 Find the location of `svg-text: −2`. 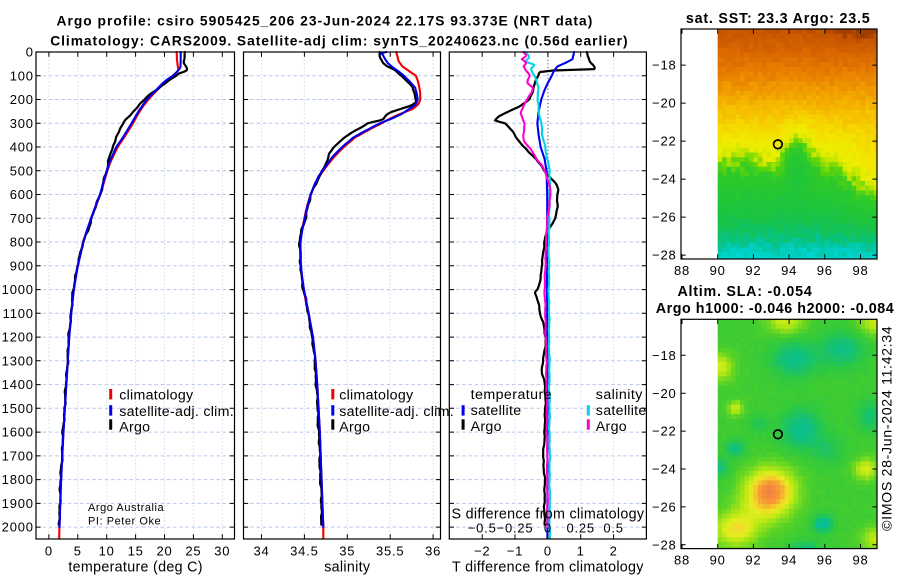

svg-text: −2 is located at coordinates (482, 551).